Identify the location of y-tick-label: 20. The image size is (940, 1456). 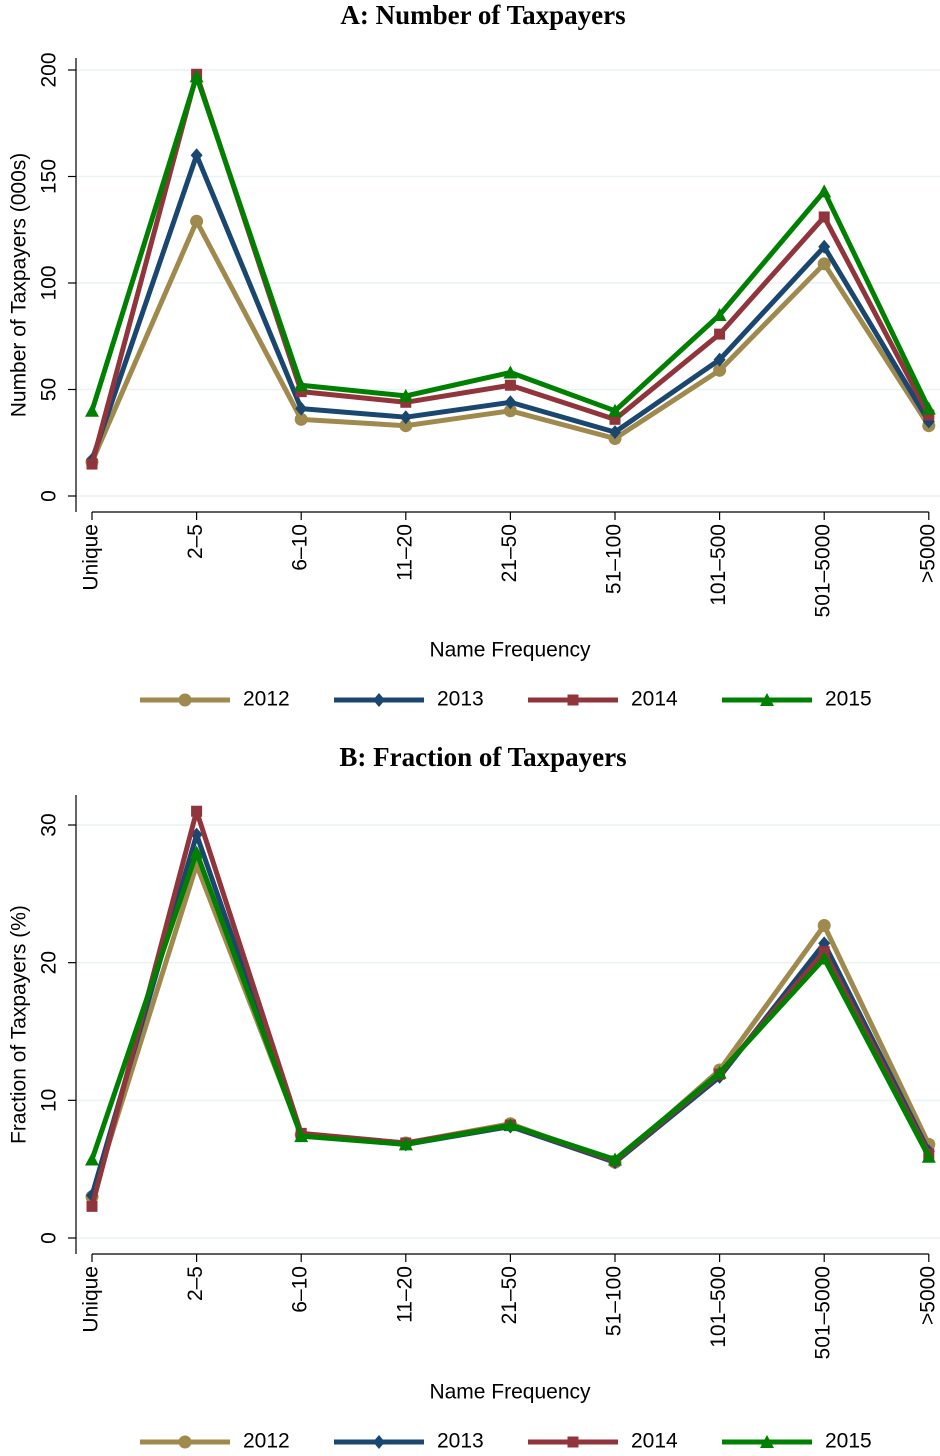
(49, 962).